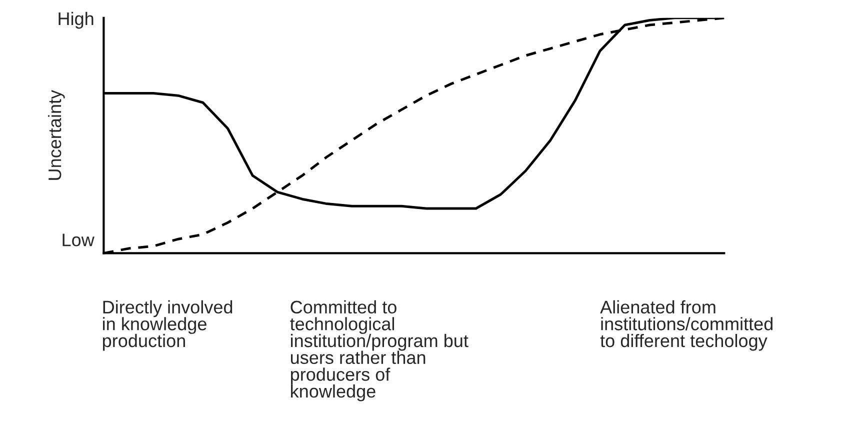  Describe the element at coordinates (78, 240) in the screenshot. I see `text: Low` at that location.